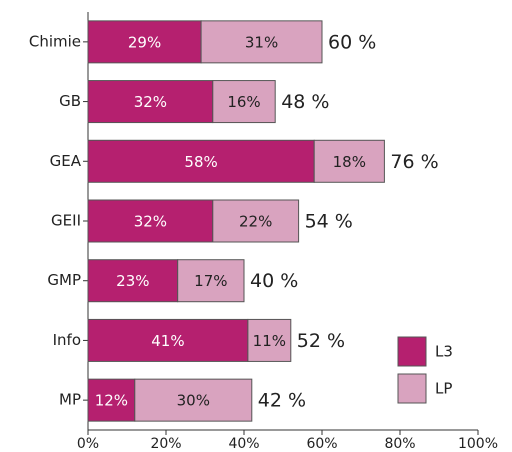 This screenshot has height=452, width=512. What do you see at coordinates (66, 221) in the screenshot?
I see `category-label: GEII` at bounding box center [66, 221].